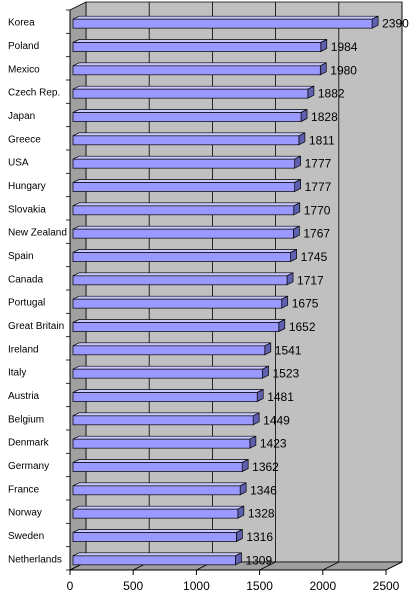 This screenshot has height=600, width=419. Describe the element at coordinates (18, 163) in the screenshot. I see `category-label-usa: USA` at that location.